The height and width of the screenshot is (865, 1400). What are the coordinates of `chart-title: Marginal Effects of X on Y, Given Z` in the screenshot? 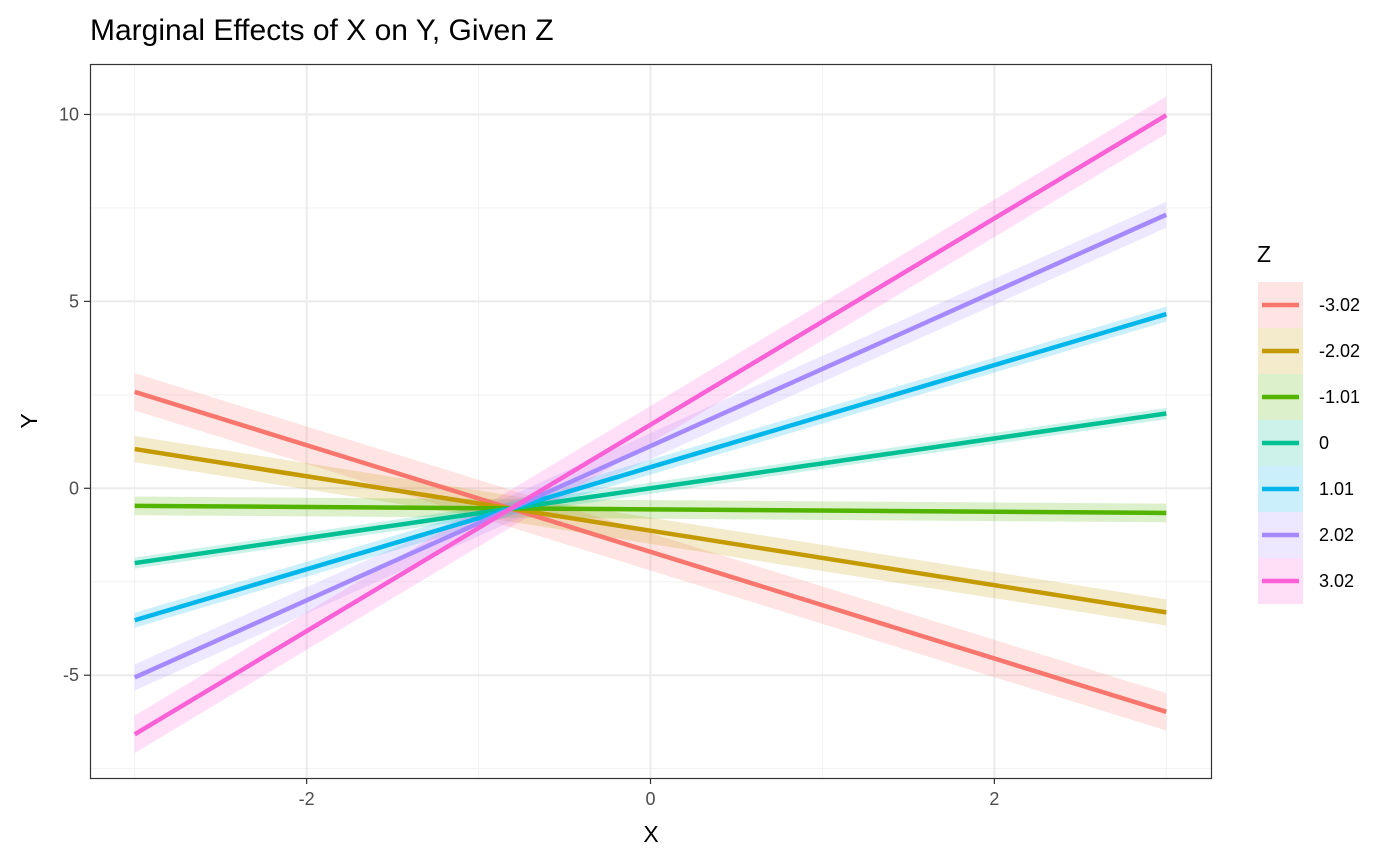 It's located at (322, 30).